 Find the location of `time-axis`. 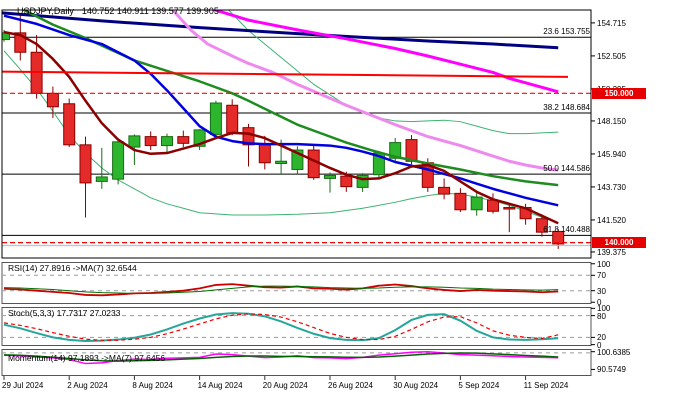

time-axis is located at coordinates (296, 388).